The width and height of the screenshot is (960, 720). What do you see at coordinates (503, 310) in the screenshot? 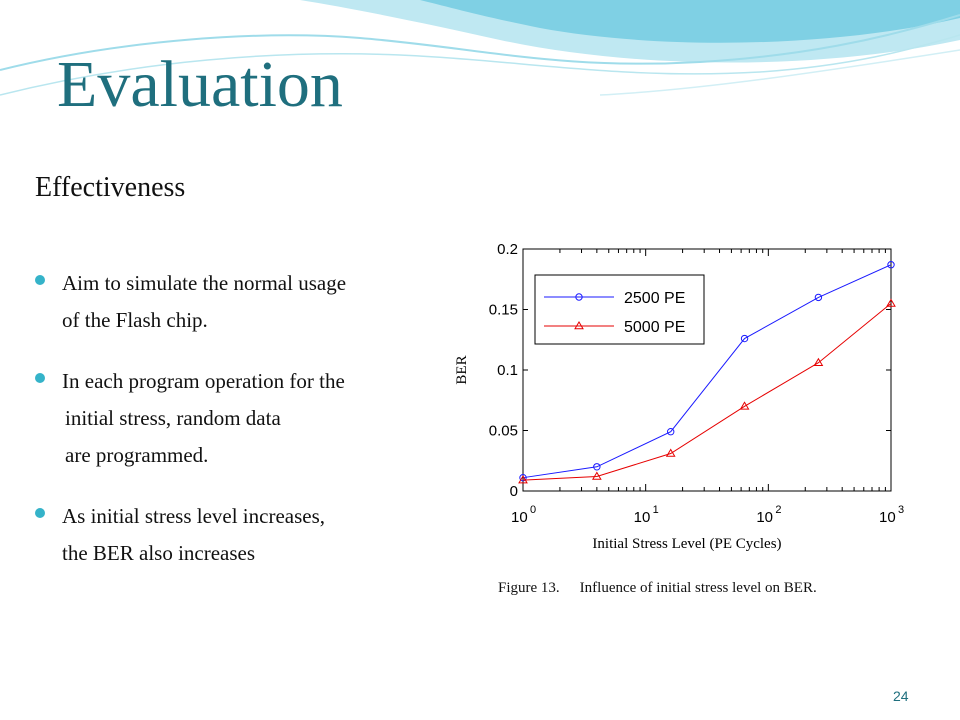
I see `y-tick-label: 0.15` at bounding box center [503, 310].